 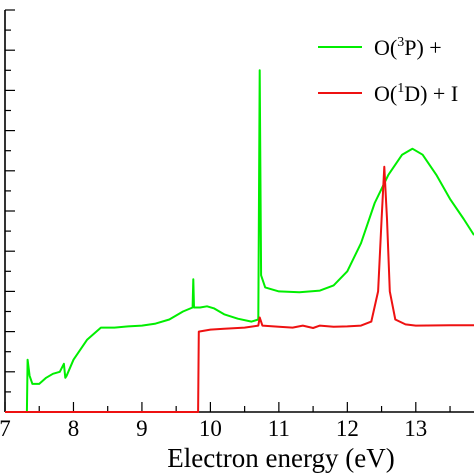 What do you see at coordinates (415, 428) in the screenshot?
I see `x-tick-label: 13` at bounding box center [415, 428].